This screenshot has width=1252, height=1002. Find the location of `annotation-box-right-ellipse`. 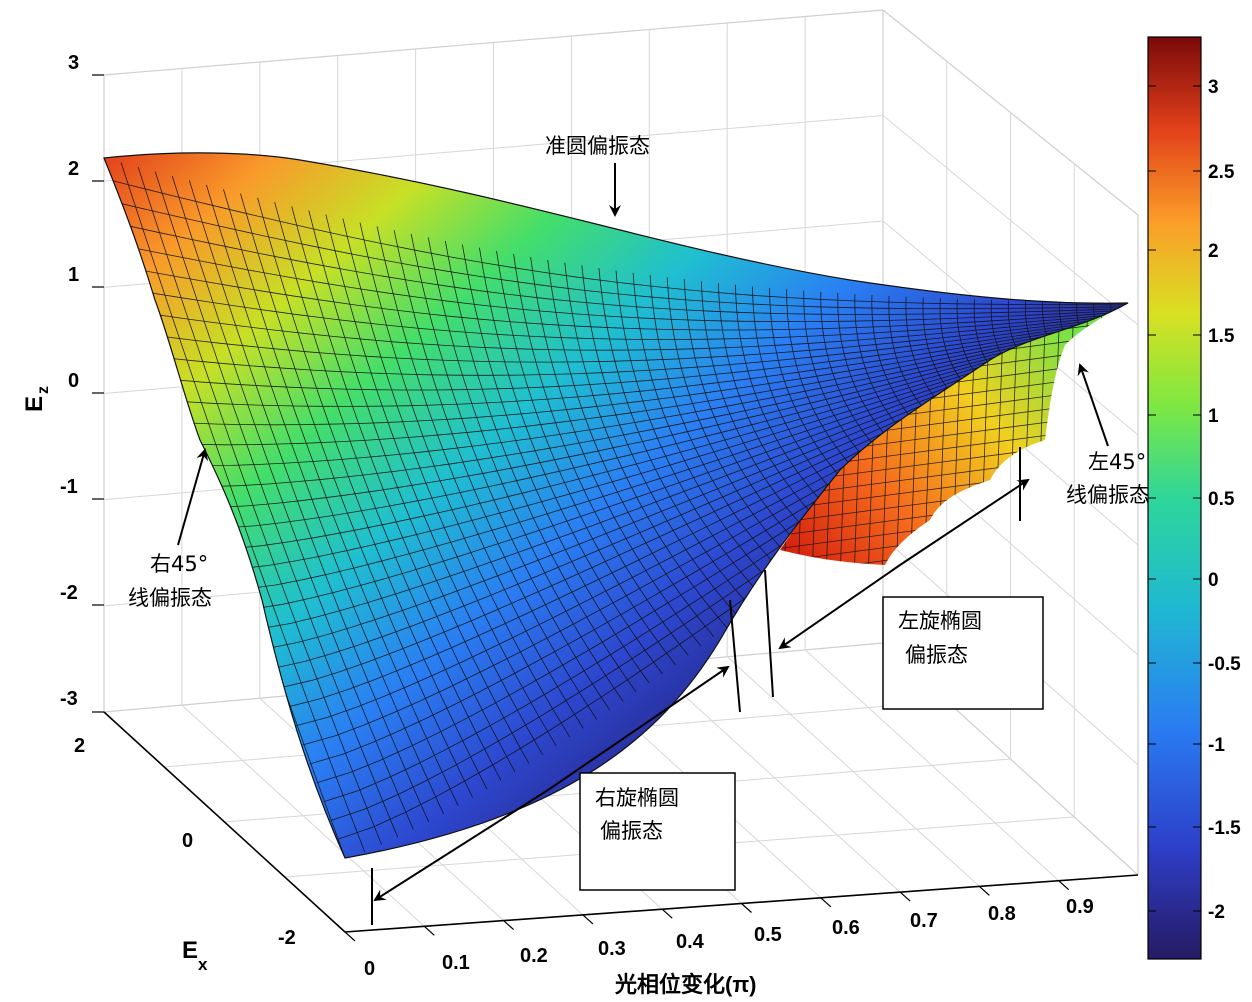

annotation-box-right-ellipse is located at coordinates (657, 831).